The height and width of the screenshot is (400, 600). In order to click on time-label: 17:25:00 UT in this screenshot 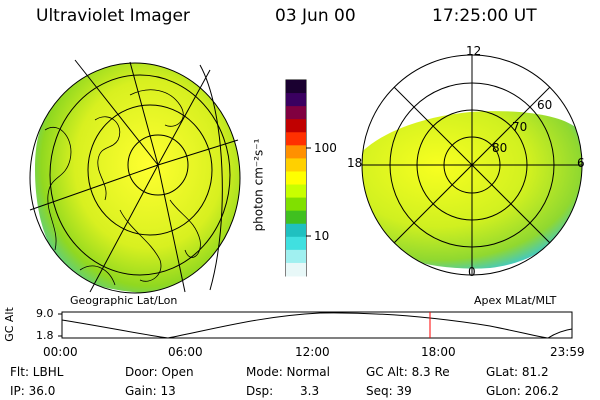, I will do `click(484, 16)`.